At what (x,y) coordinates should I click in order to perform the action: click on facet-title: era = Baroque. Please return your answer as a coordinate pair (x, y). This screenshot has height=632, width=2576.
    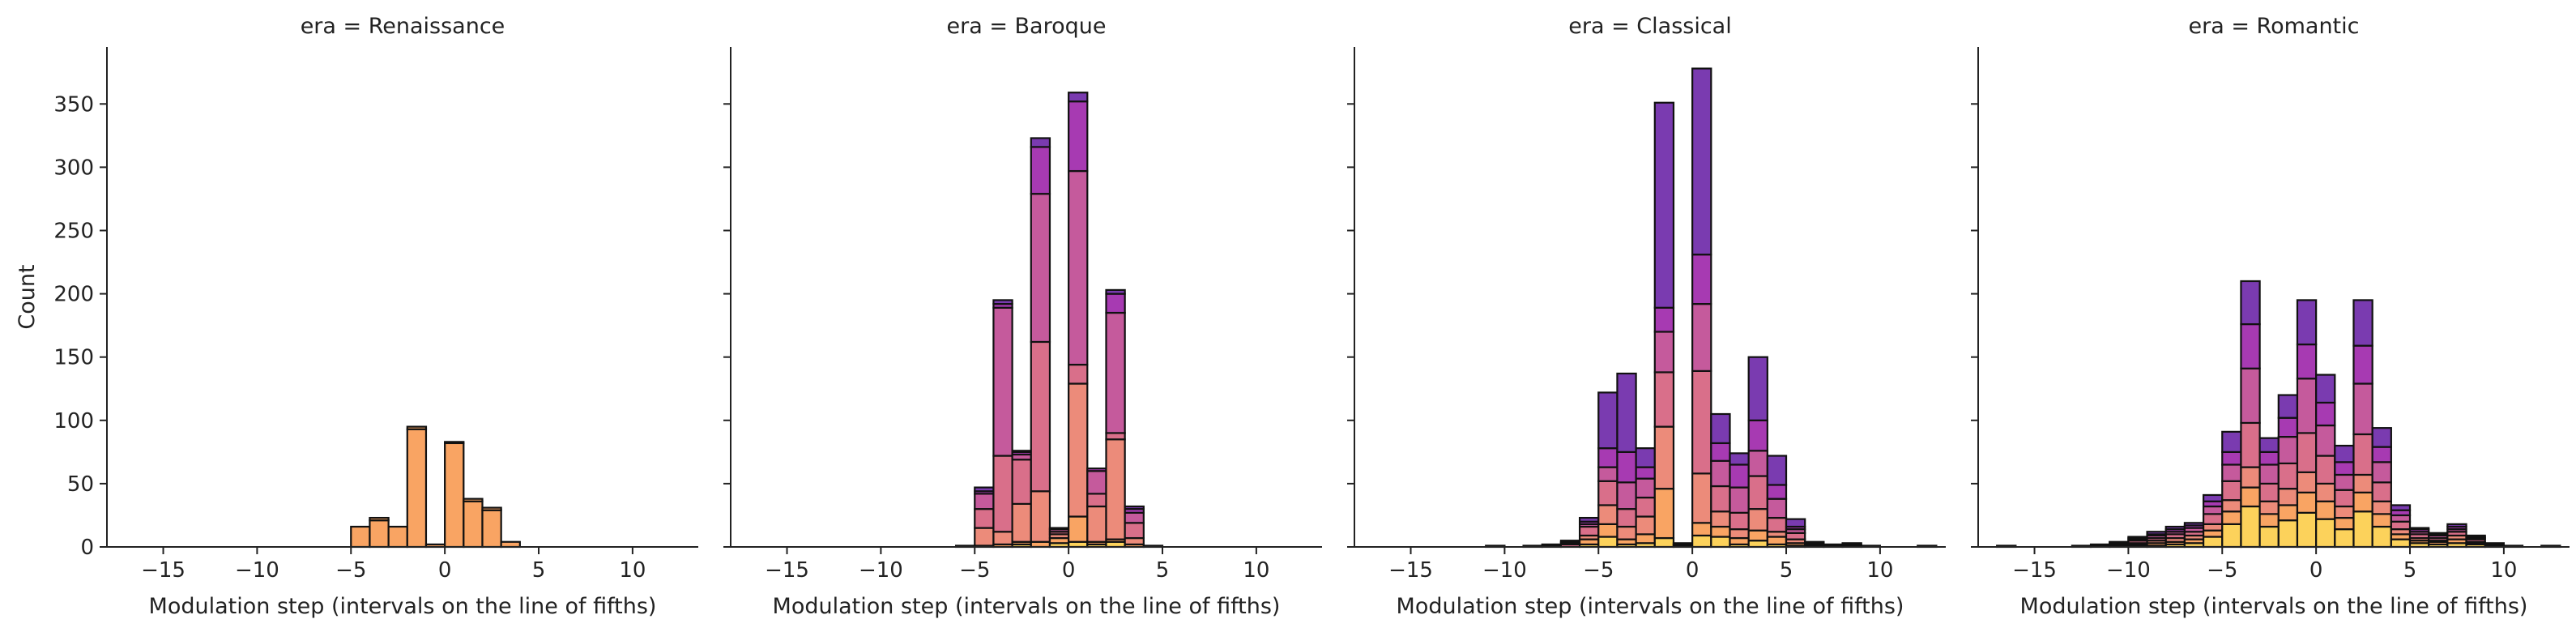
    Looking at the image, I should click on (1026, 26).